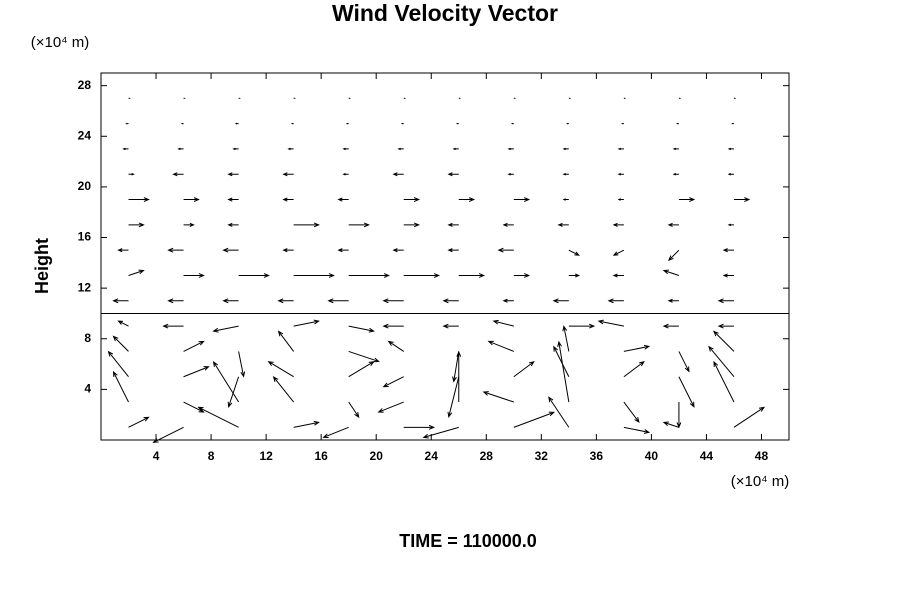 Image resolution: width=900 pixels, height=600 pixels. What do you see at coordinates (707, 456) in the screenshot?
I see `x-tick-label: 44` at bounding box center [707, 456].